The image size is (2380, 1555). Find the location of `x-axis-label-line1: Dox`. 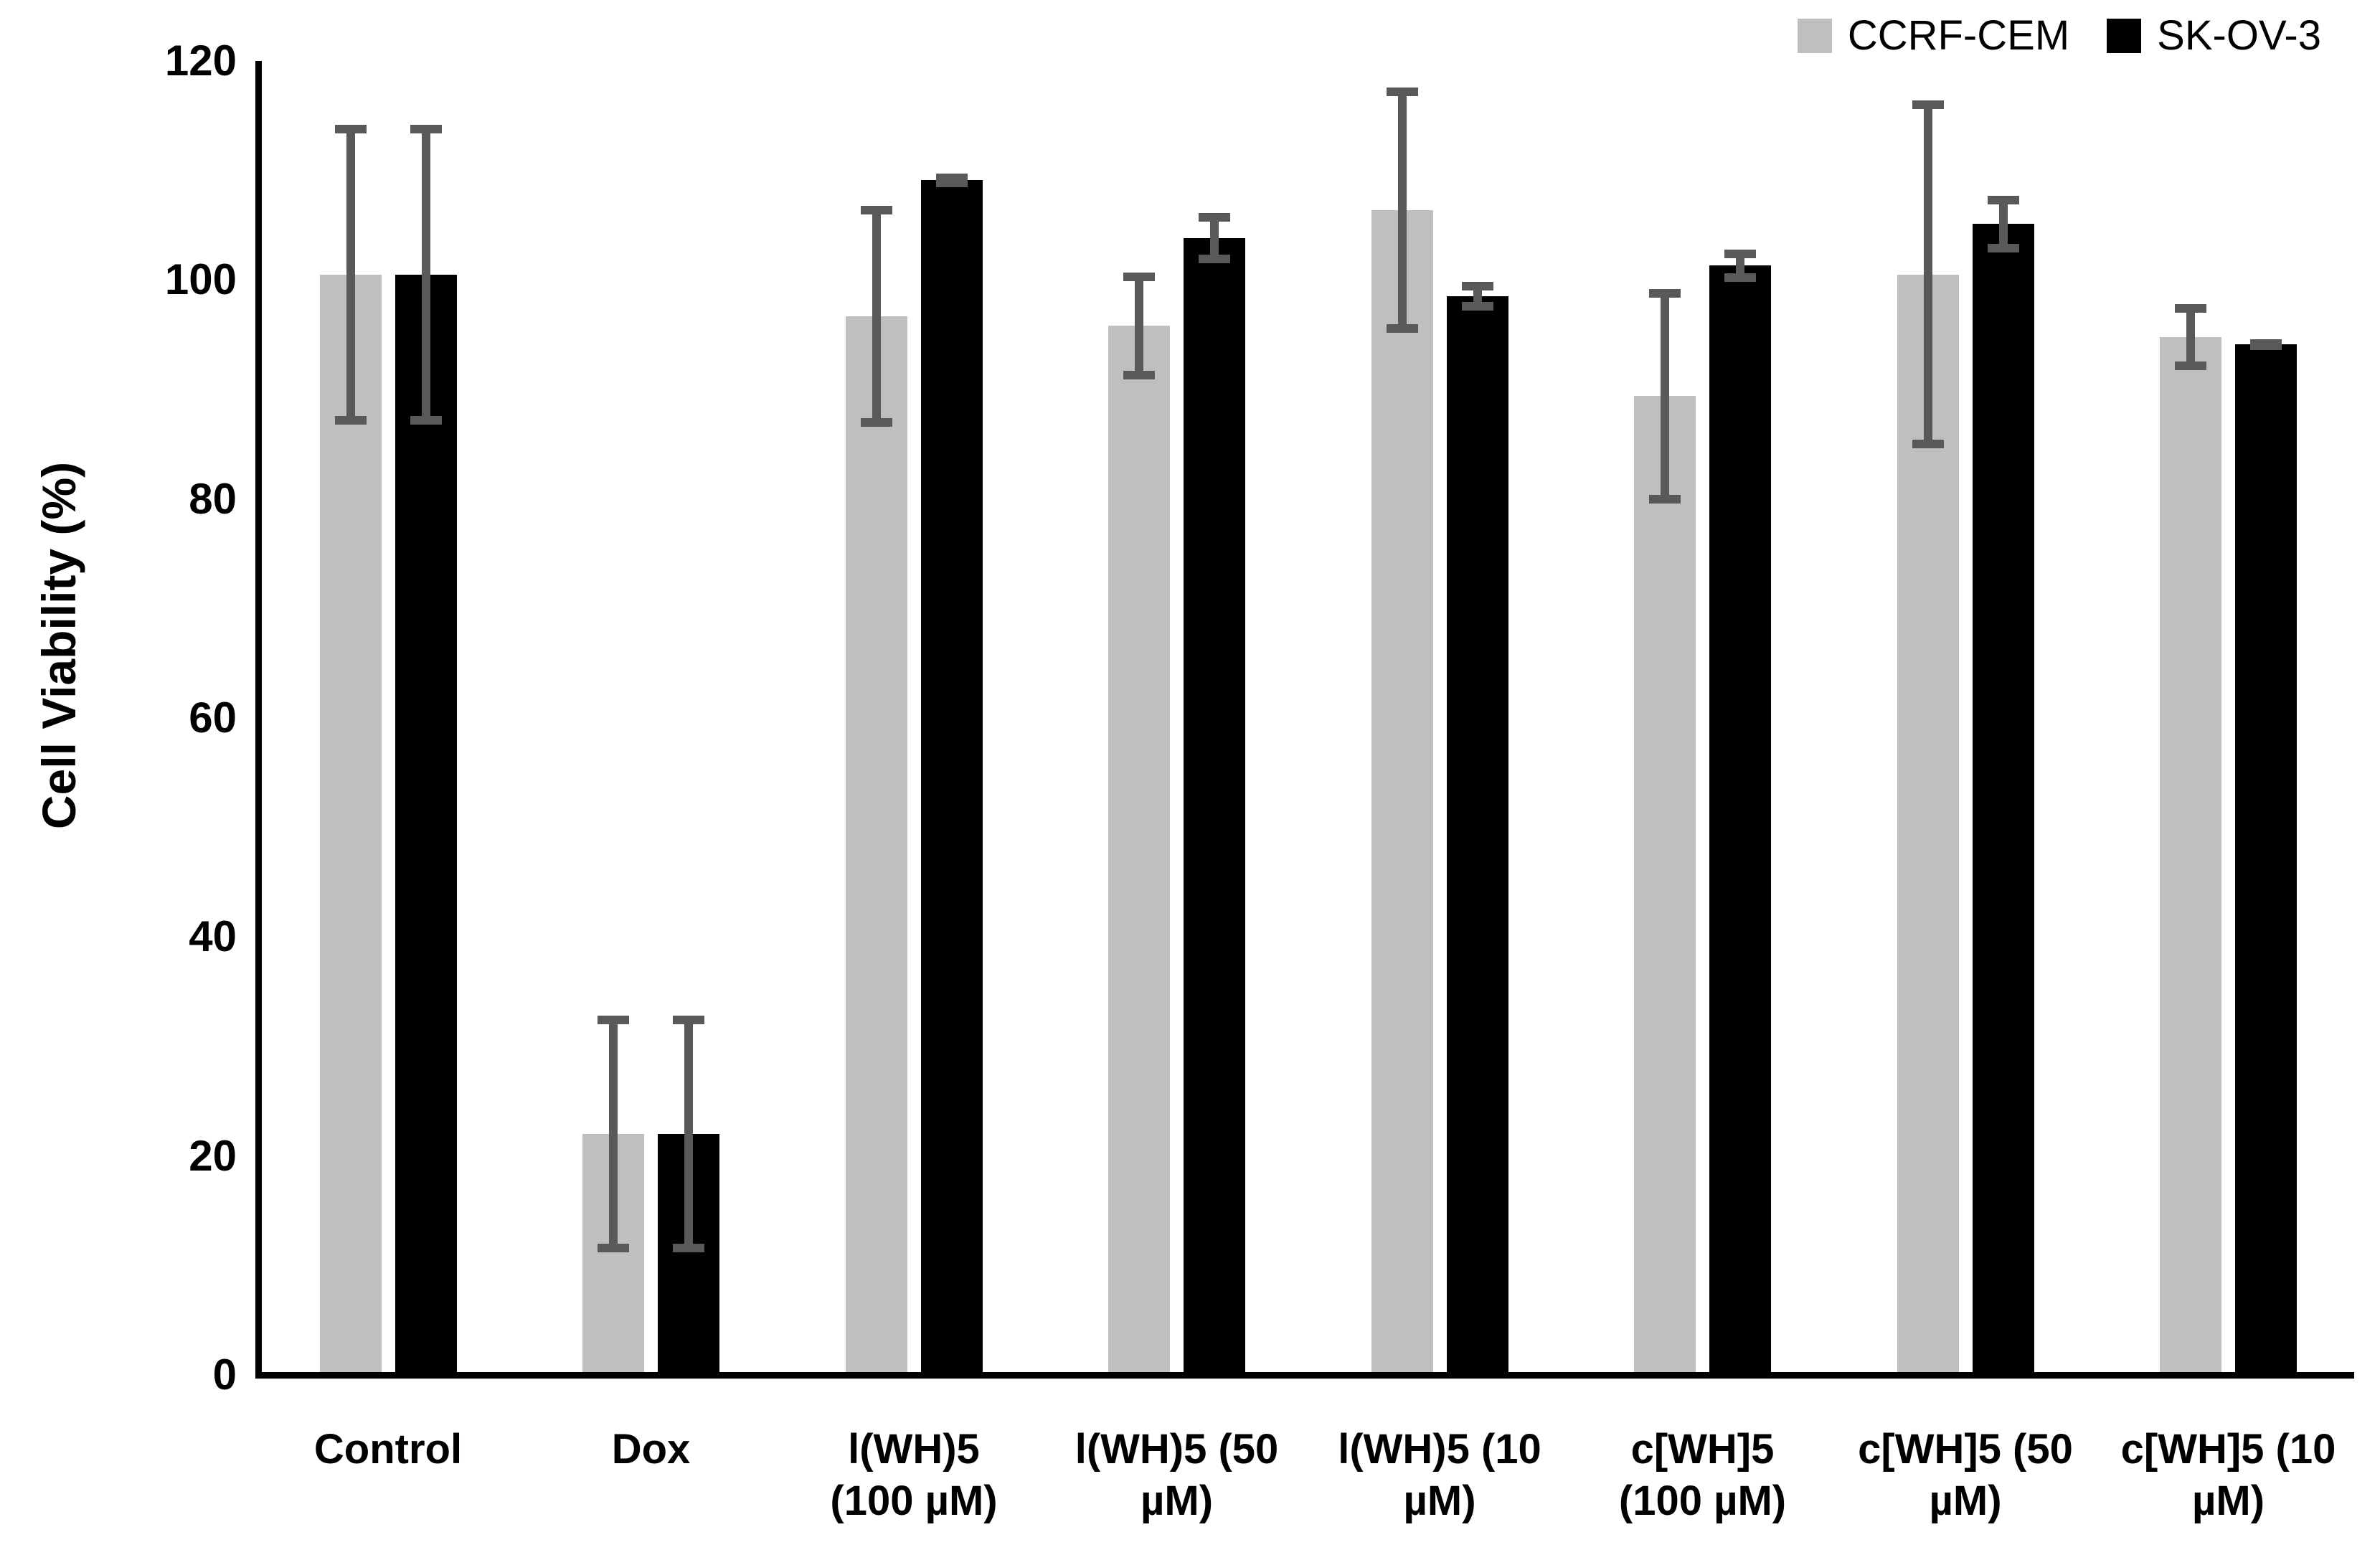

x-axis-label-line1: Dox is located at coordinates (651, 1449).